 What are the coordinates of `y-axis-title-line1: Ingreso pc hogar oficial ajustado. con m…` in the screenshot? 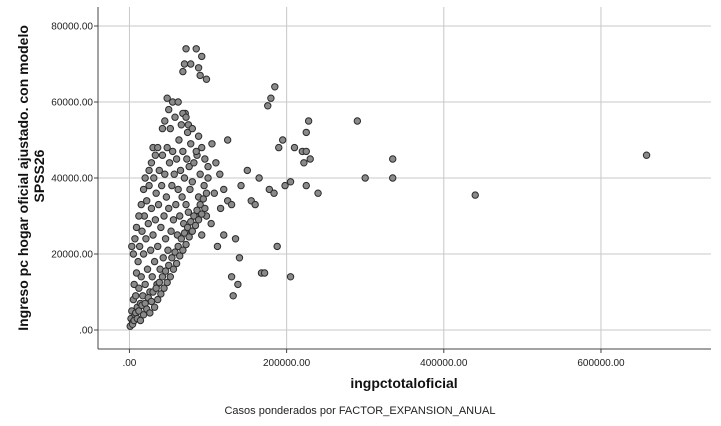 It's located at (23, 178).